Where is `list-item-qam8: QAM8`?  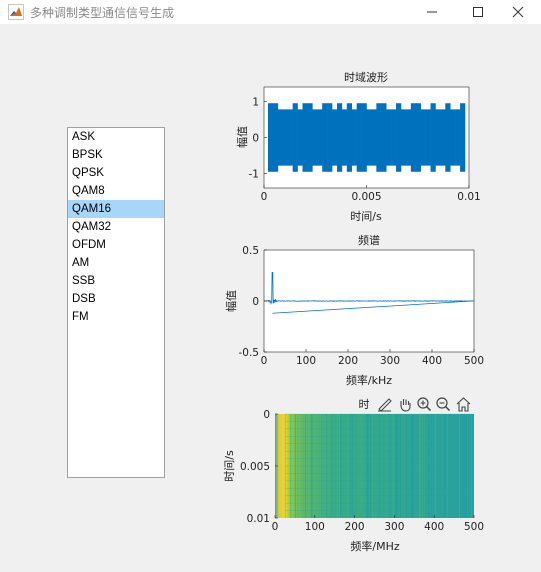 list-item-qam8: QAM8 is located at coordinates (88, 191).